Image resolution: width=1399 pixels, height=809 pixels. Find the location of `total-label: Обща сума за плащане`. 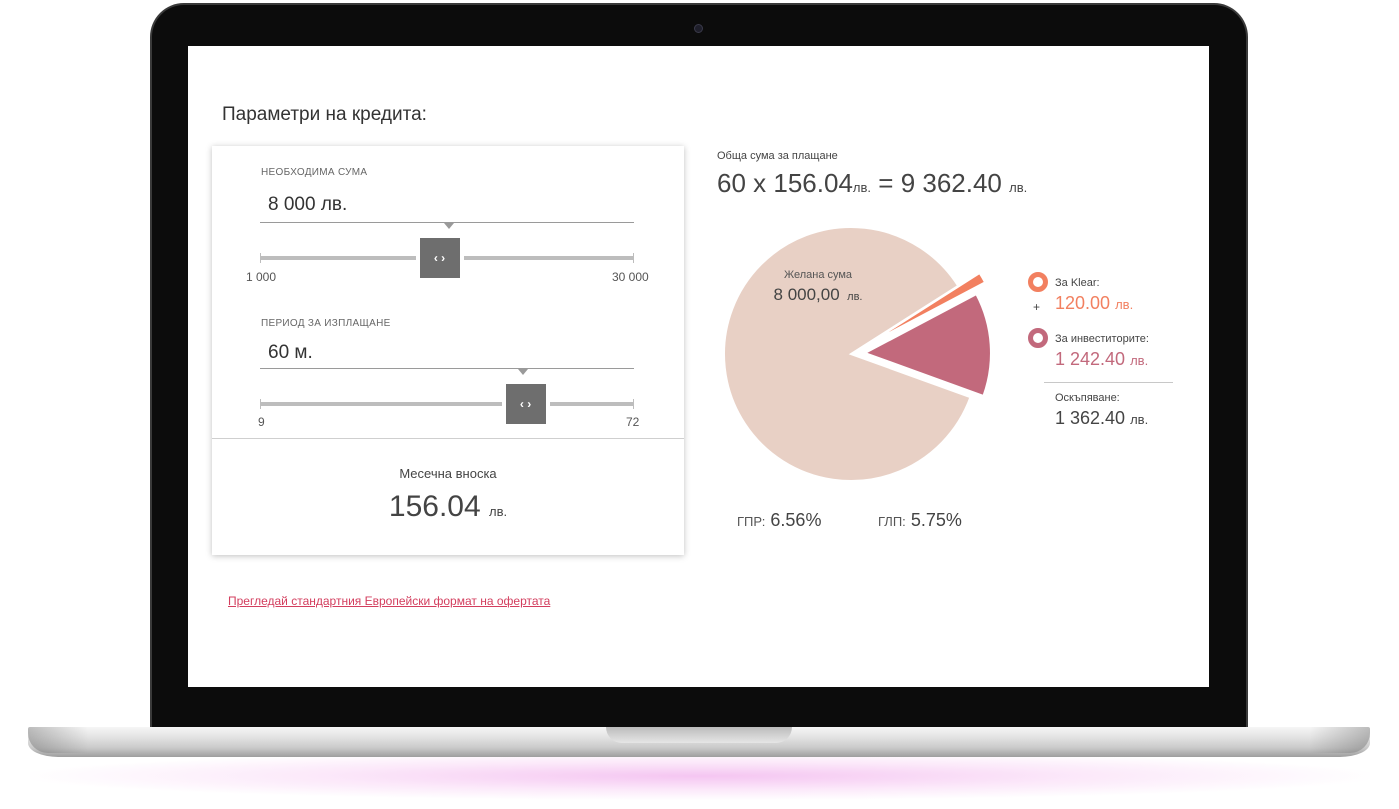

total-label: Обща сума за плащане is located at coordinates (777, 156).